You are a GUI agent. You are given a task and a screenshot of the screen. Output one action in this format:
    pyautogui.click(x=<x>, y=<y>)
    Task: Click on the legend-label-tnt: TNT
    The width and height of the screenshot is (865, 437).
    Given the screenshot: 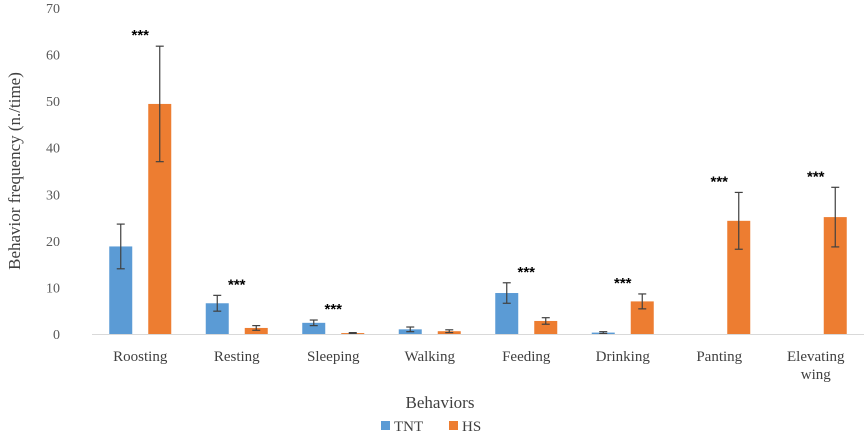 What is the action you would take?
    pyautogui.click(x=408, y=427)
    